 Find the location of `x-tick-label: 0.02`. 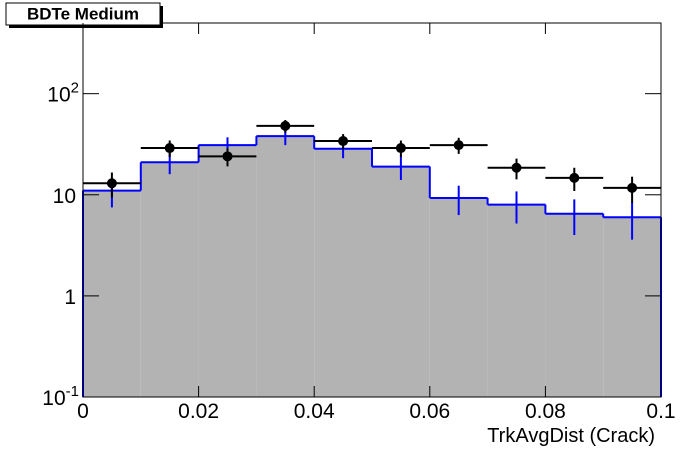

x-tick-label: 0.02 is located at coordinates (198, 411).